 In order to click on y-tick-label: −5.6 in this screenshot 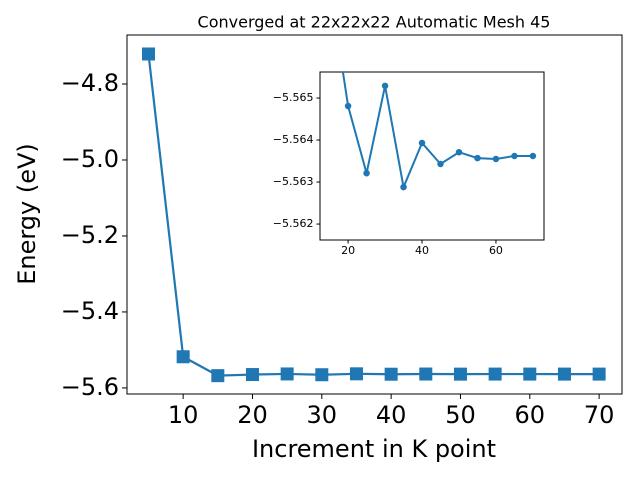, I will do `click(90, 387)`.